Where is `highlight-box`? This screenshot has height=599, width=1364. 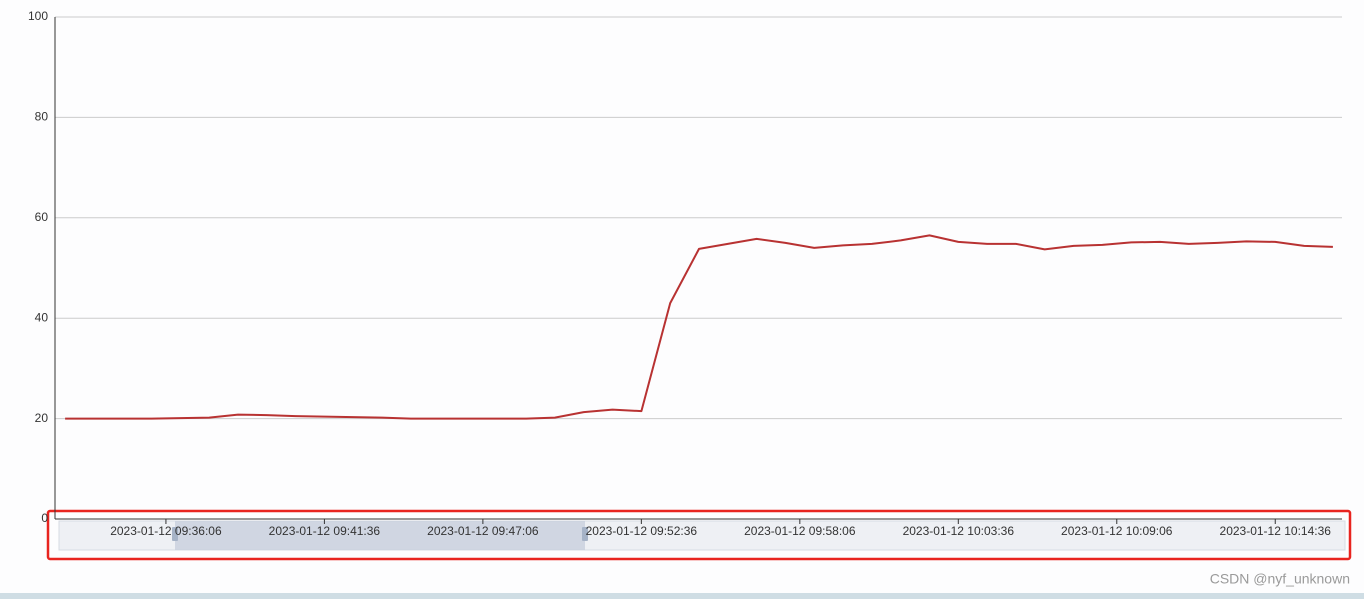 highlight-box is located at coordinates (699, 535).